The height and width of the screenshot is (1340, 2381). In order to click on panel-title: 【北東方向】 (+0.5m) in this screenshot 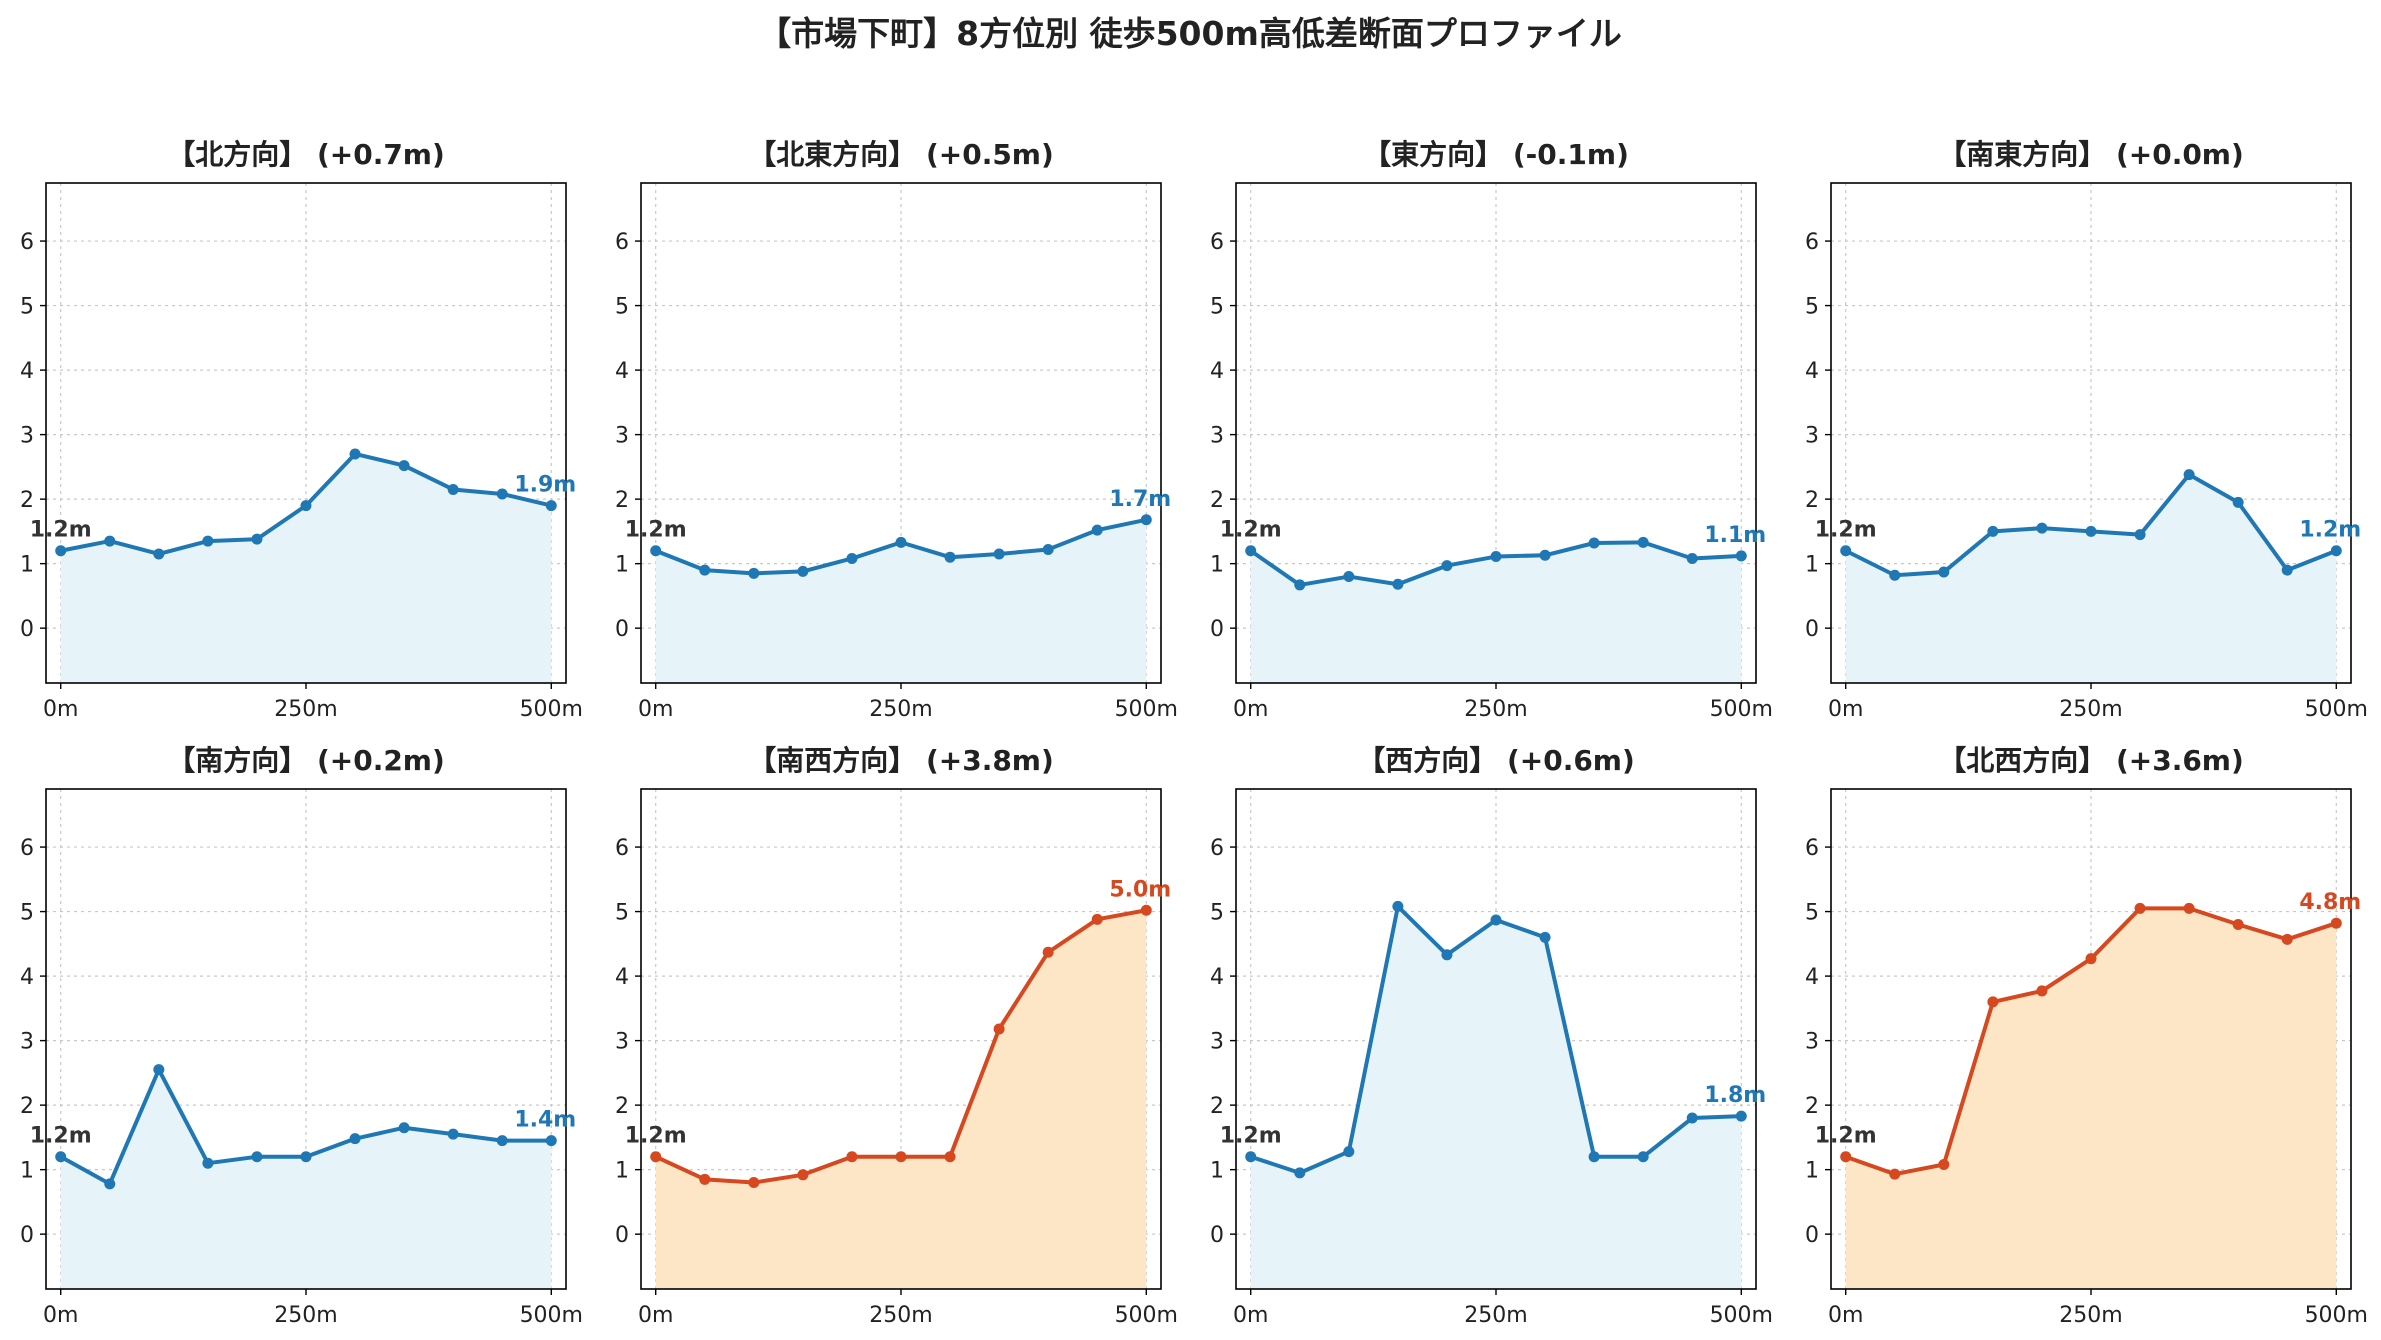, I will do `click(901, 154)`.